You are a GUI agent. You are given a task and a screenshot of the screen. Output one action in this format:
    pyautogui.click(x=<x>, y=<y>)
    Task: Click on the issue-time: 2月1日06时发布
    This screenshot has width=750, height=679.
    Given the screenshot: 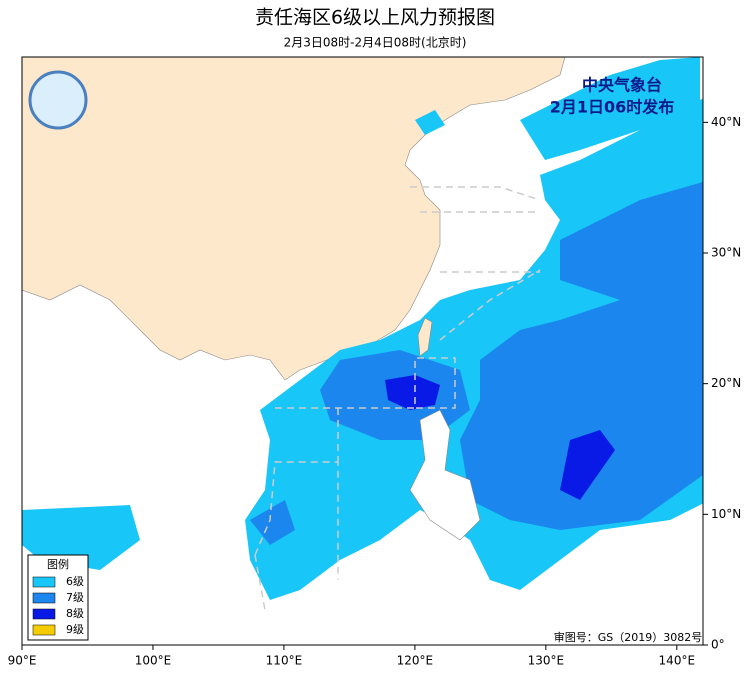 What is the action you would take?
    pyautogui.click(x=612, y=107)
    